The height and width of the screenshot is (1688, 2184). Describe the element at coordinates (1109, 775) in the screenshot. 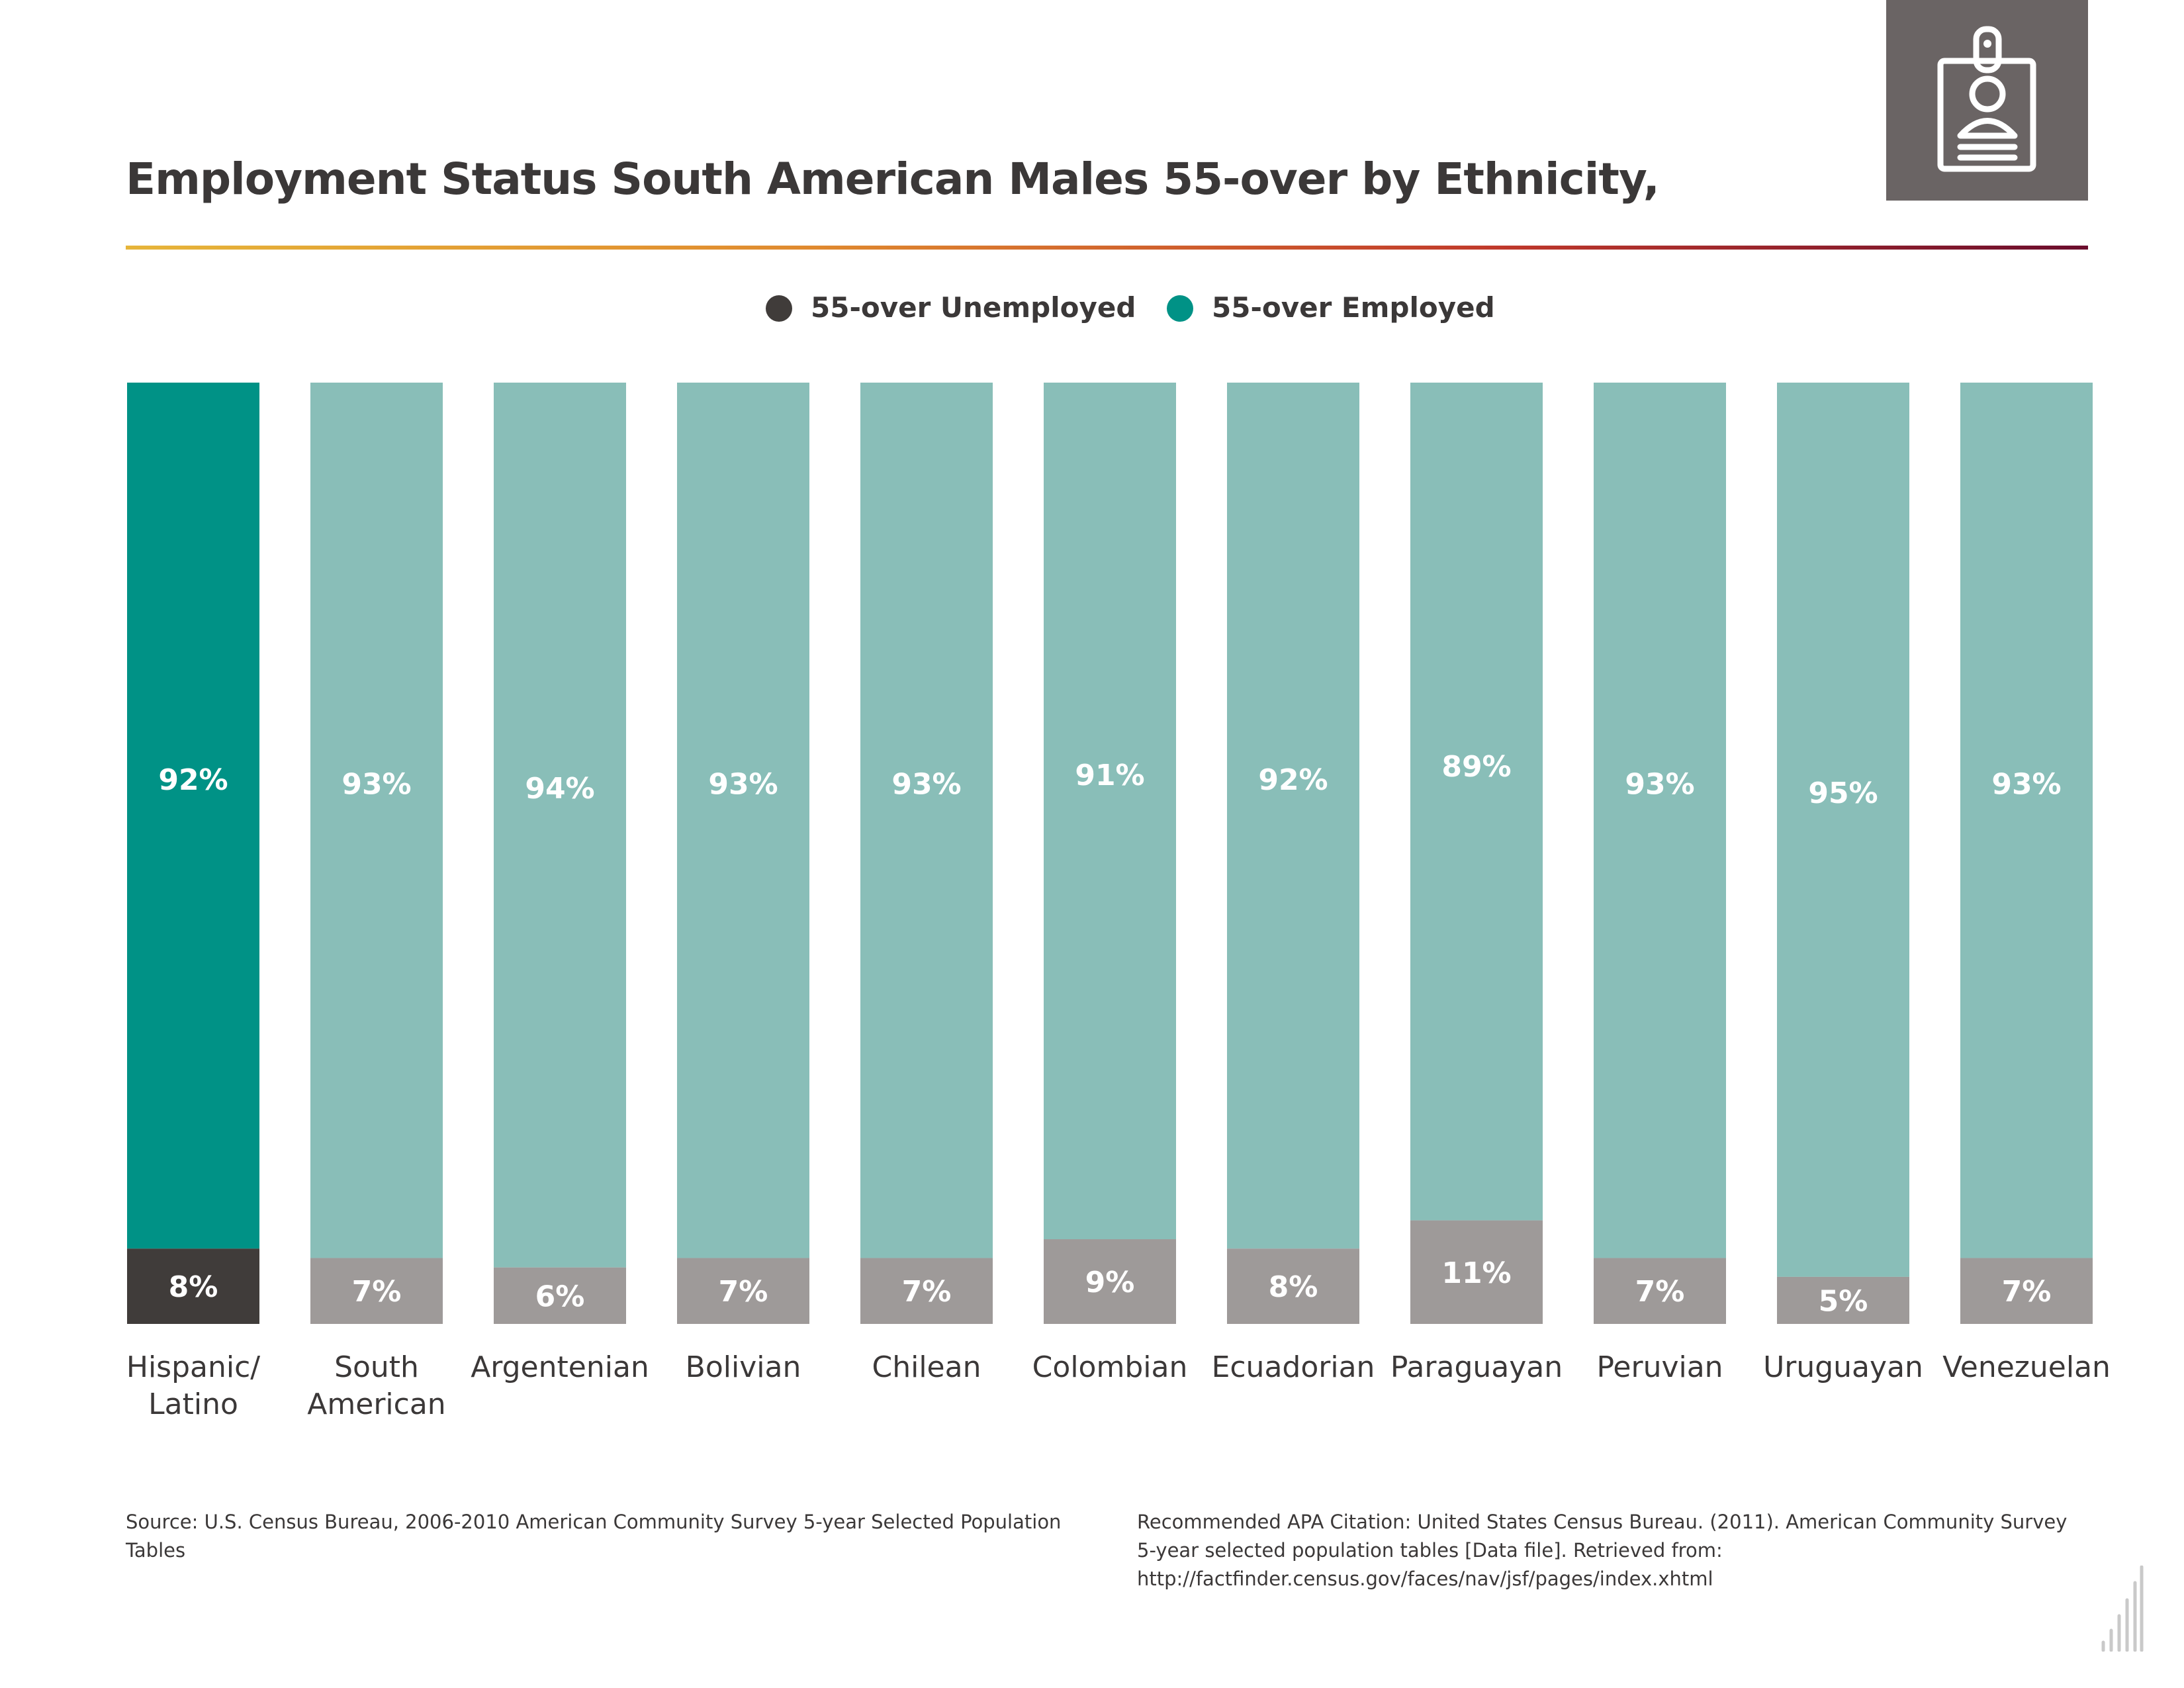

I see `data-label-employed: 91%` at that location.